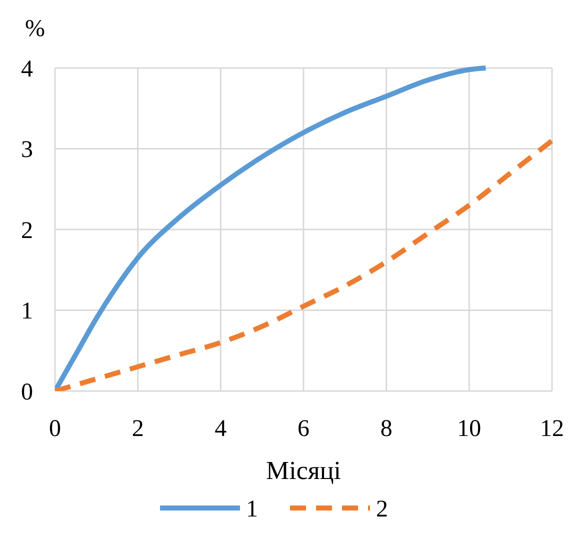  I want to click on y-tick-label: 1, so click(27, 311).